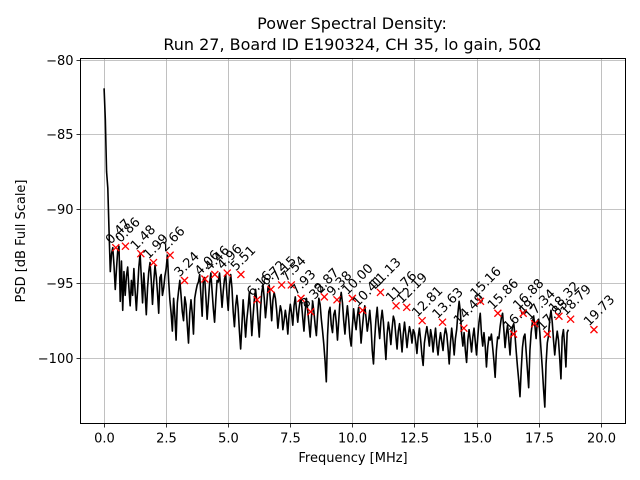 The width and height of the screenshot is (640, 480). What do you see at coordinates (352, 439) in the screenshot?
I see `x-tick-label: 10.0` at bounding box center [352, 439].